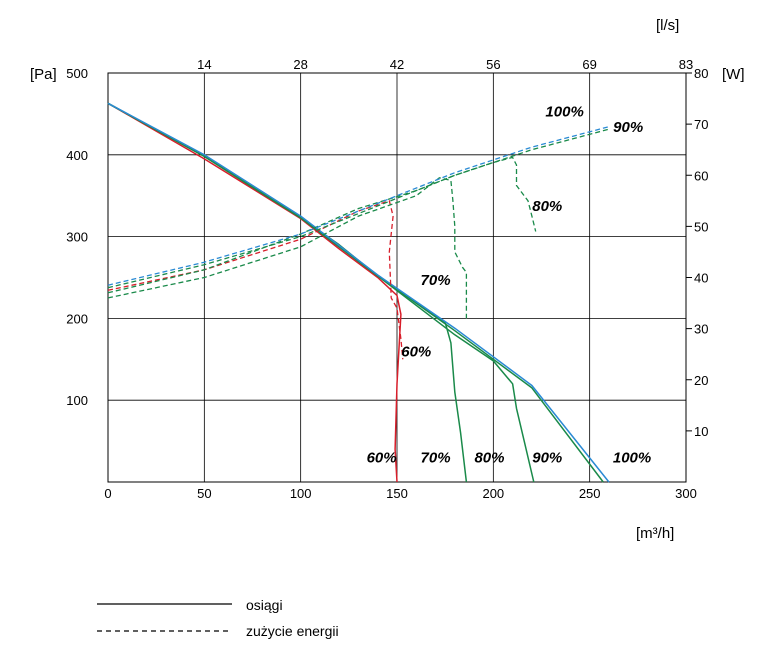  Describe the element at coordinates (493, 64) in the screenshot. I see `x-top-tick-label: 56` at that location.